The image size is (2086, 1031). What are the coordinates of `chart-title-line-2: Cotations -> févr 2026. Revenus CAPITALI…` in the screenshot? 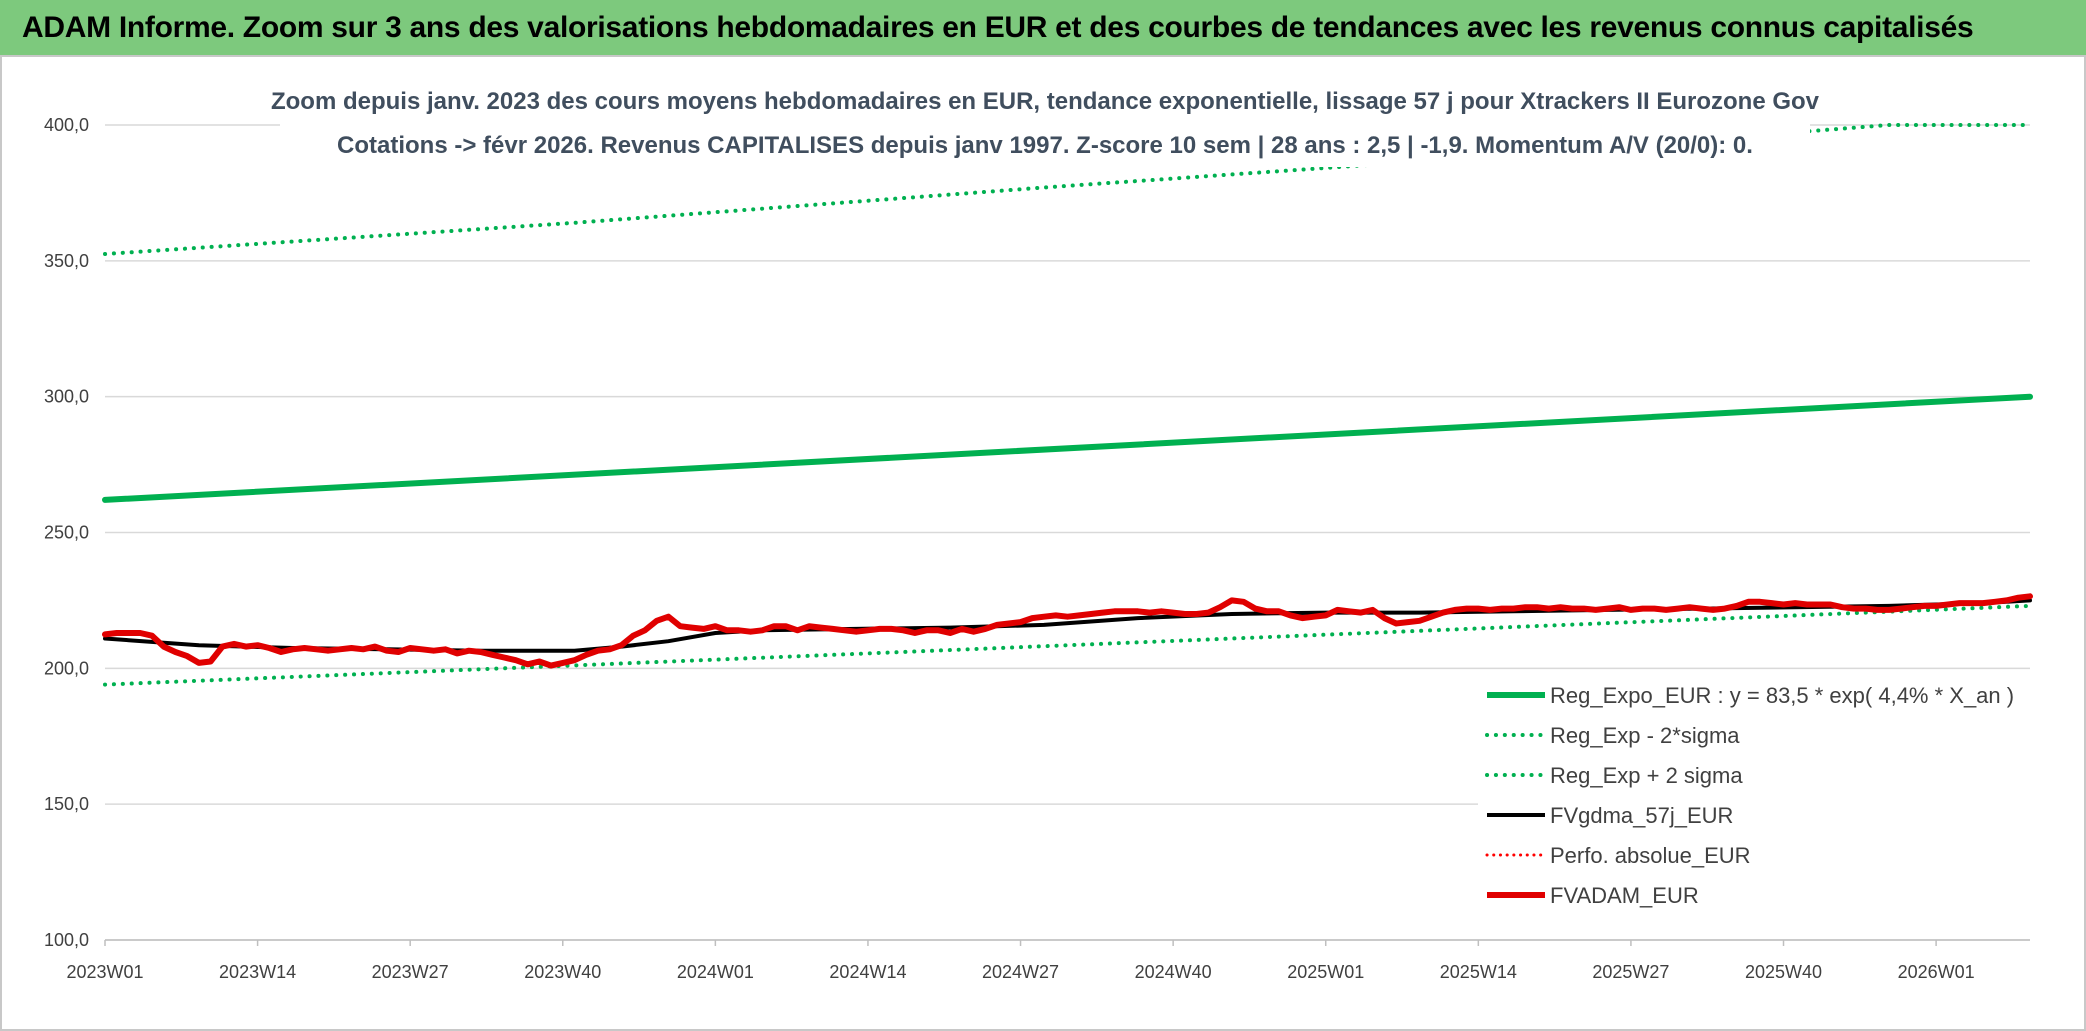 It's located at (1045, 145).